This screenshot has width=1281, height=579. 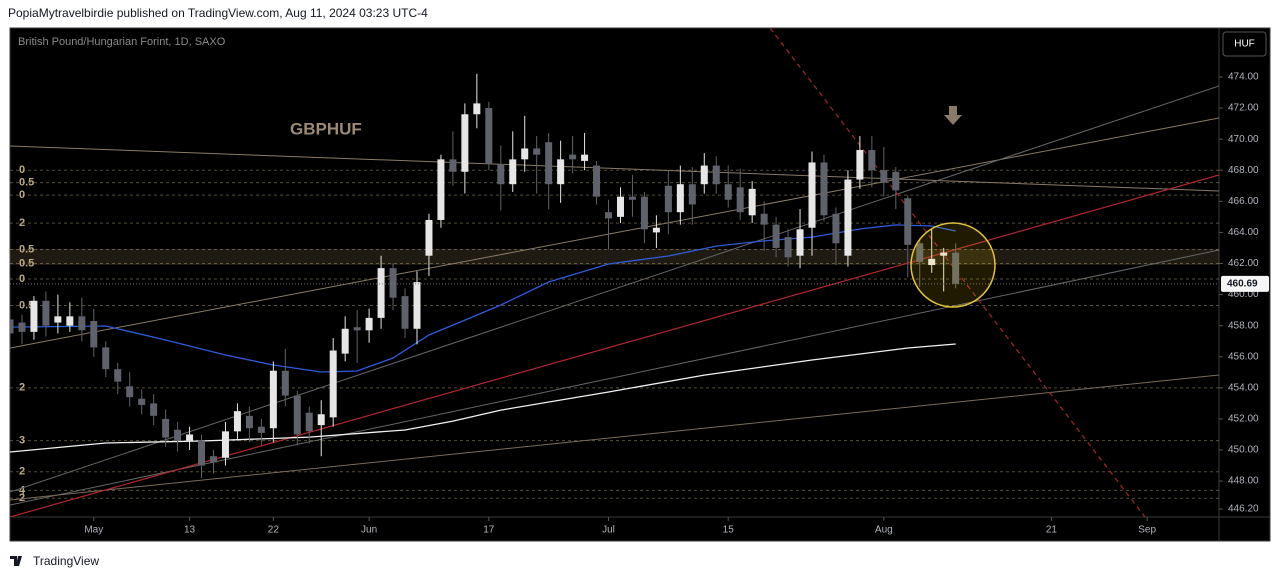 I want to click on brand: TradingView, so click(x=54, y=561).